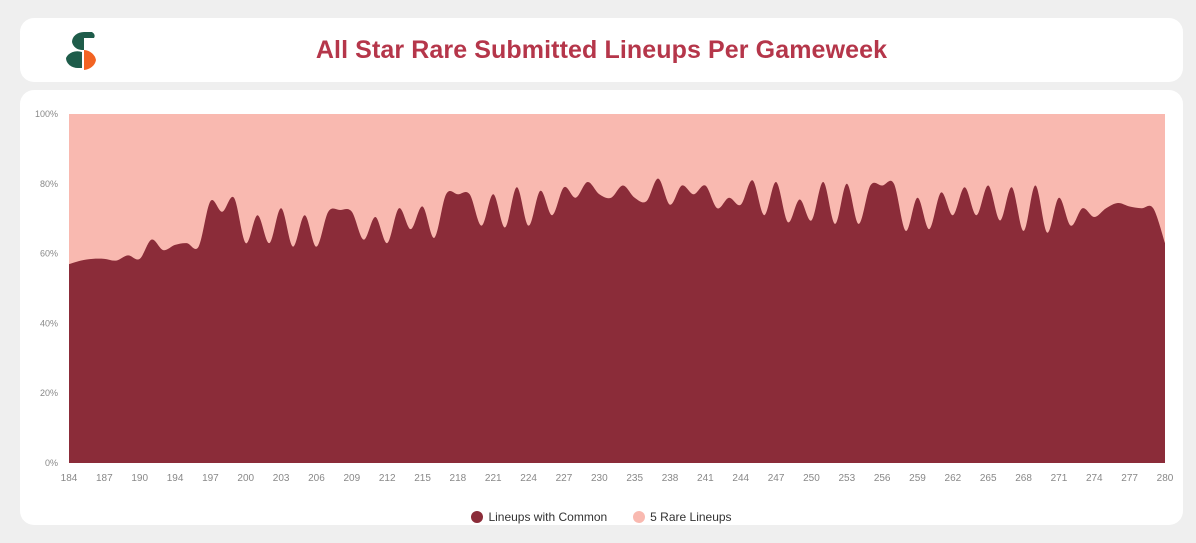  What do you see at coordinates (811, 478) in the screenshot?
I see `x-tick-label: 250` at bounding box center [811, 478].